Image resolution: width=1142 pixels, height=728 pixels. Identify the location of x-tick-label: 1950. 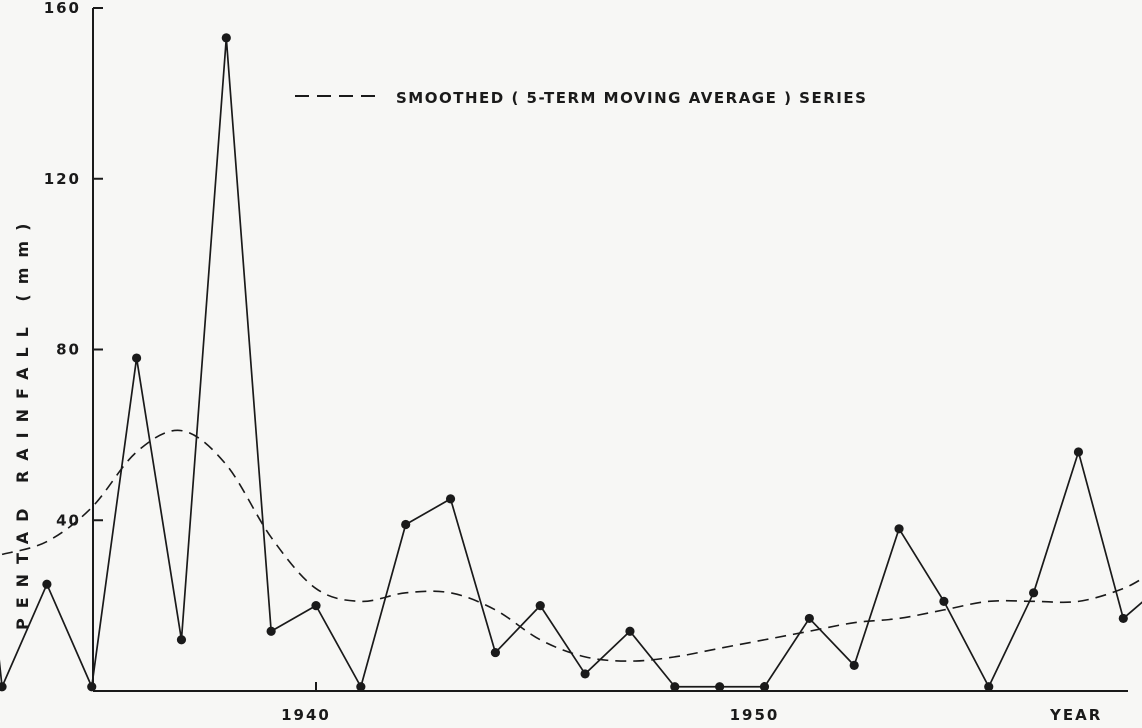
(755, 715).